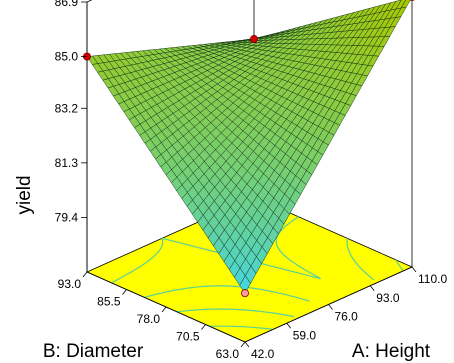  I want to click on z-tick-label: 85.0, so click(67, 57).